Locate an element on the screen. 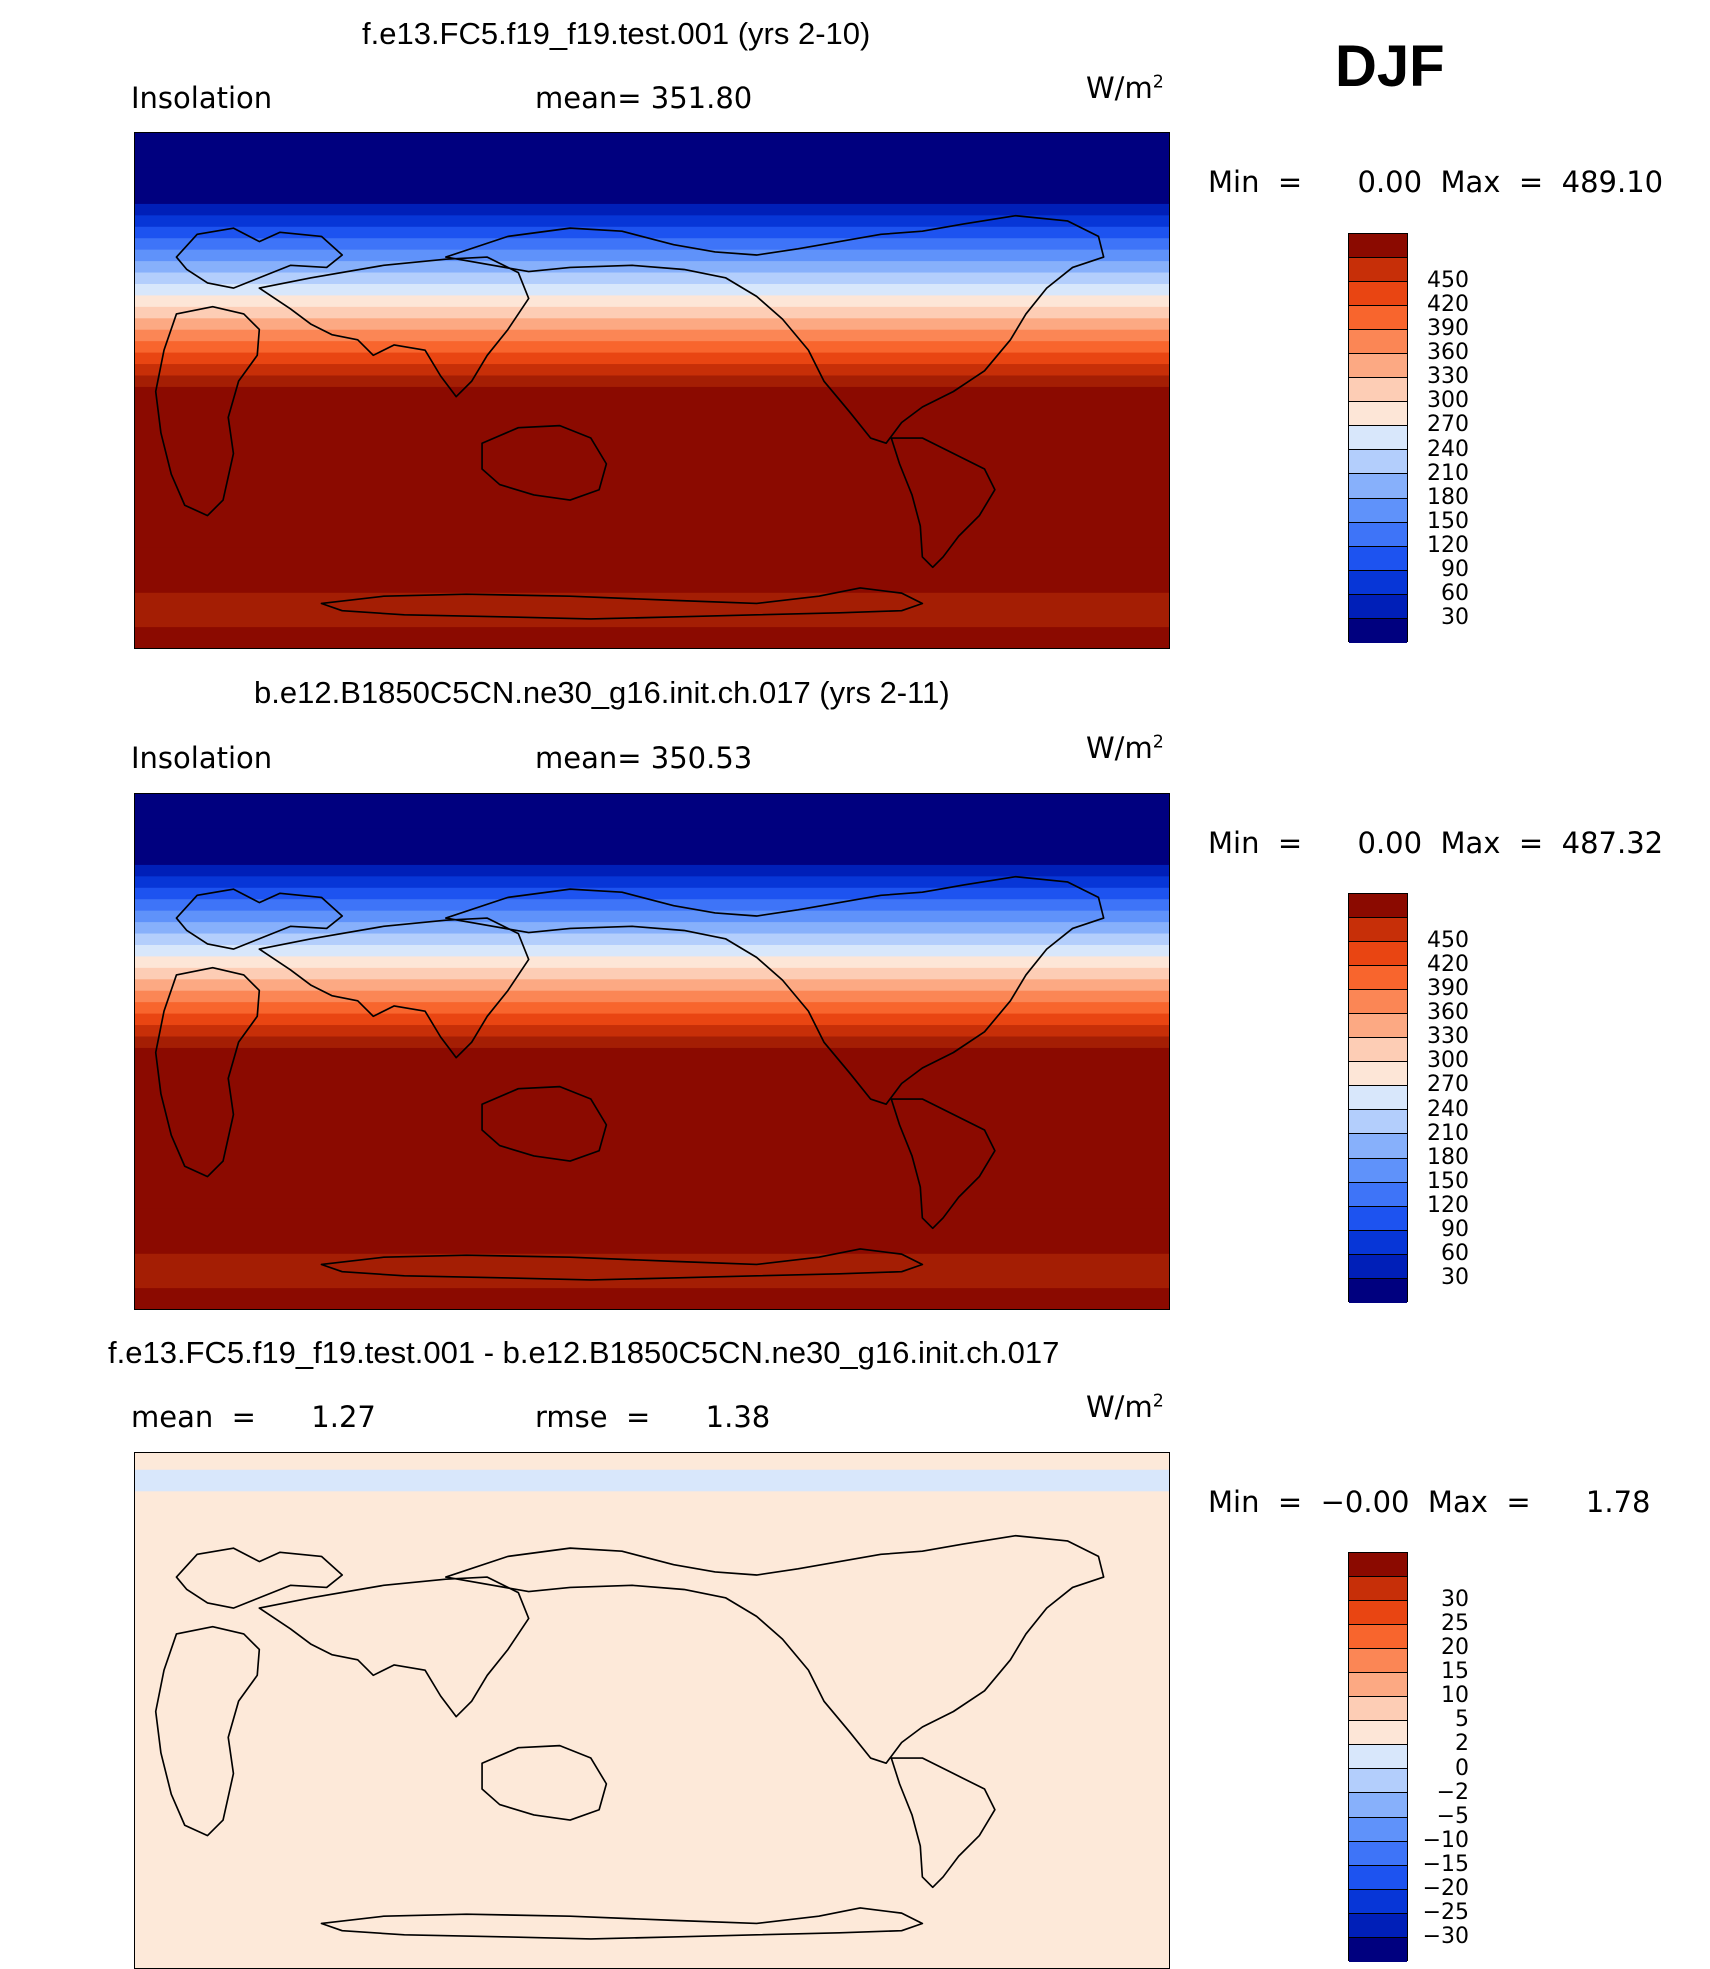  panel-1-title: f.e13.FC5.f19_f19.test.001 (yrs 2-10) is located at coordinates (616, 33).